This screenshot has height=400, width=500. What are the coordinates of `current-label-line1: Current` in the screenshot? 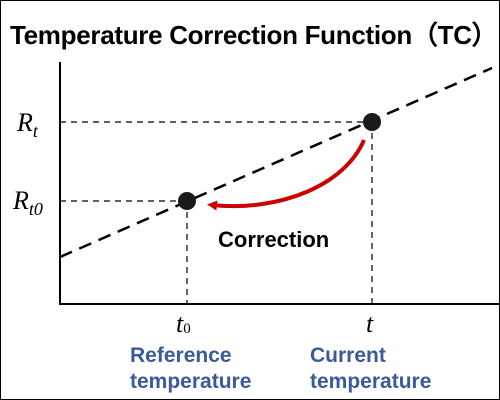 It's located at (348, 355).